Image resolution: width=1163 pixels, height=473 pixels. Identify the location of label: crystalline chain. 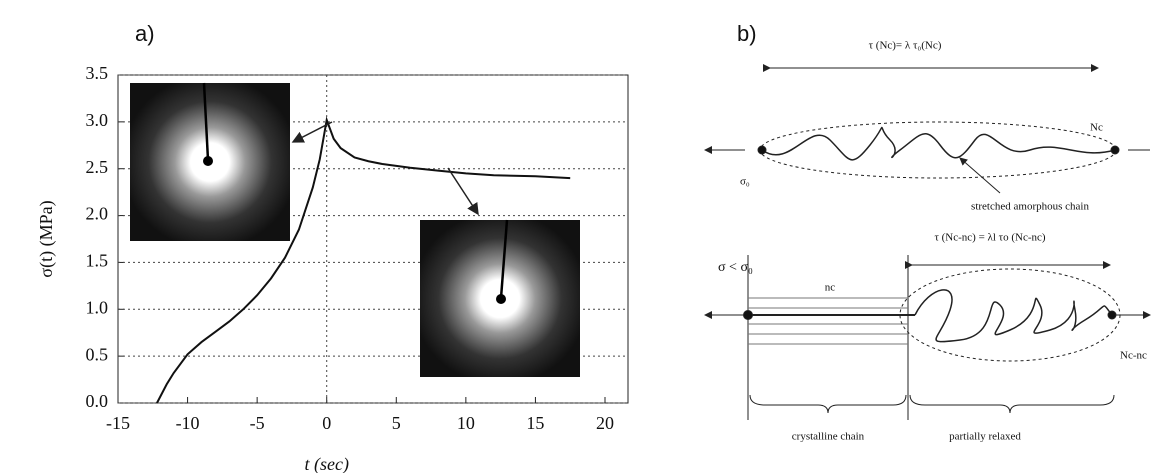
(828, 437).